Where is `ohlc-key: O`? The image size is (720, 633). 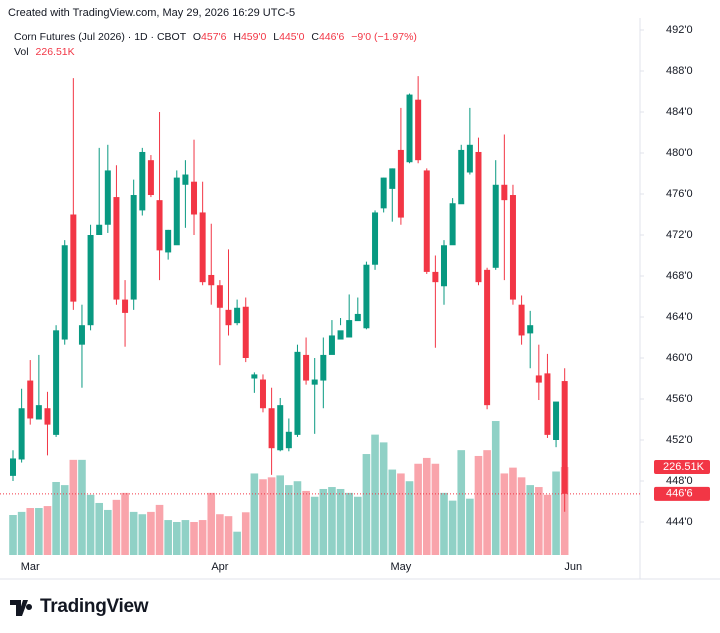 ohlc-key: O is located at coordinates (197, 37).